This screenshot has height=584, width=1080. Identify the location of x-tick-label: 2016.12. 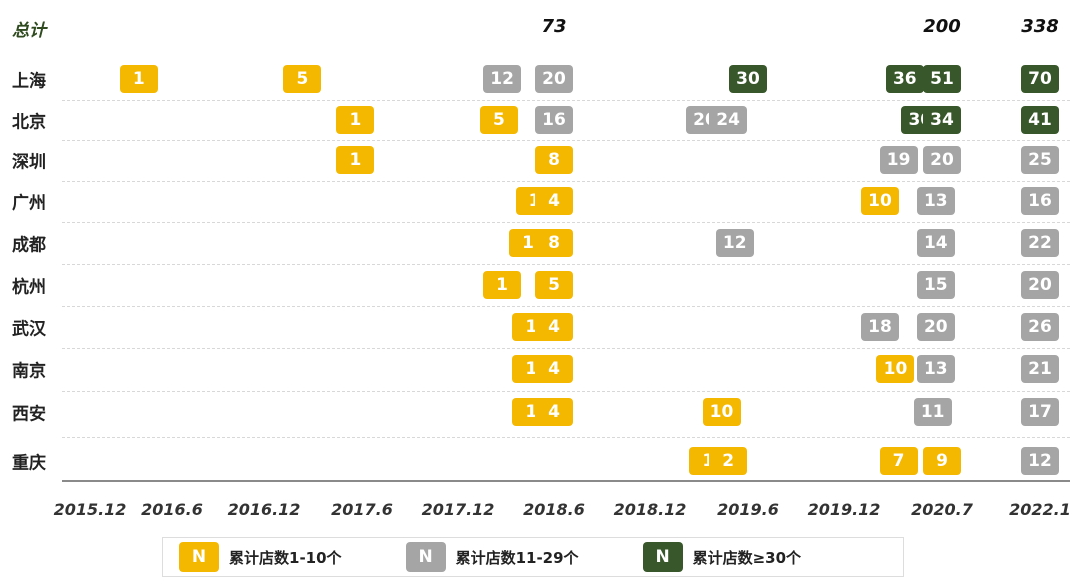
(264, 509).